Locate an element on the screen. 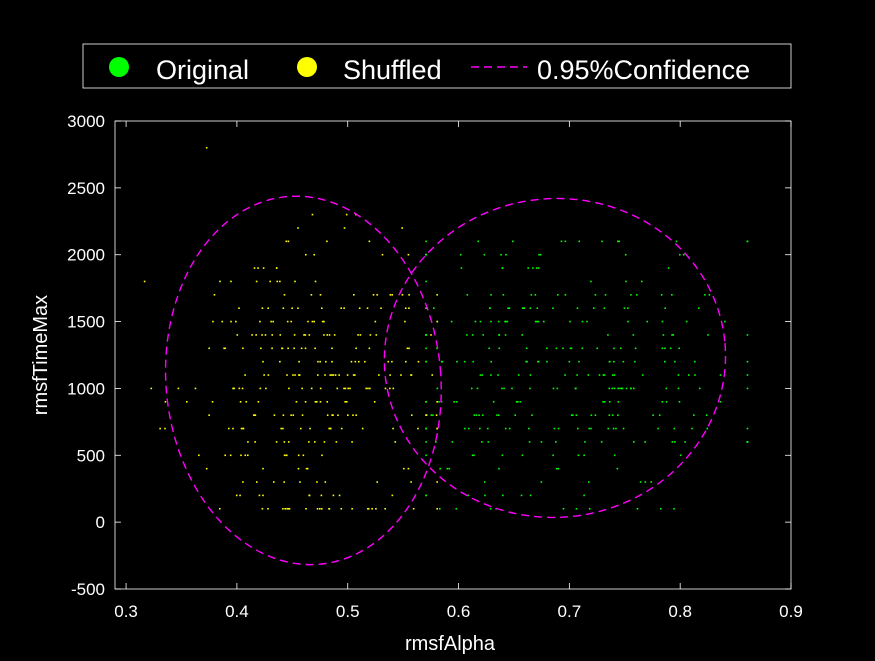 Image resolution: width=875 pixels, height=661 pixels. legend-label-confidence: 0.95%Confidence is located at coordinates (643, 70).